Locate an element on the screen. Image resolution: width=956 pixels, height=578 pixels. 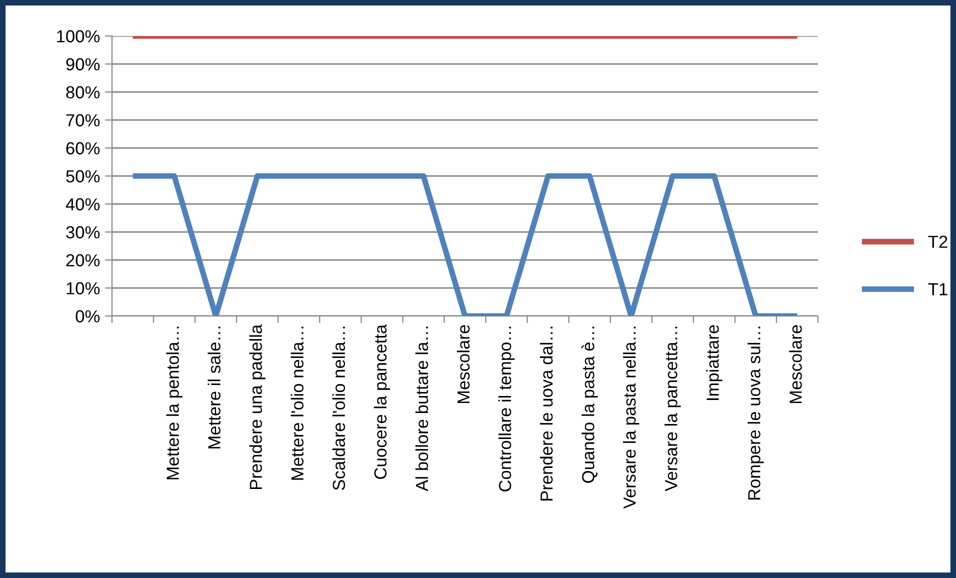
y-tick-label: 80% is located at coordinates (83, 92).